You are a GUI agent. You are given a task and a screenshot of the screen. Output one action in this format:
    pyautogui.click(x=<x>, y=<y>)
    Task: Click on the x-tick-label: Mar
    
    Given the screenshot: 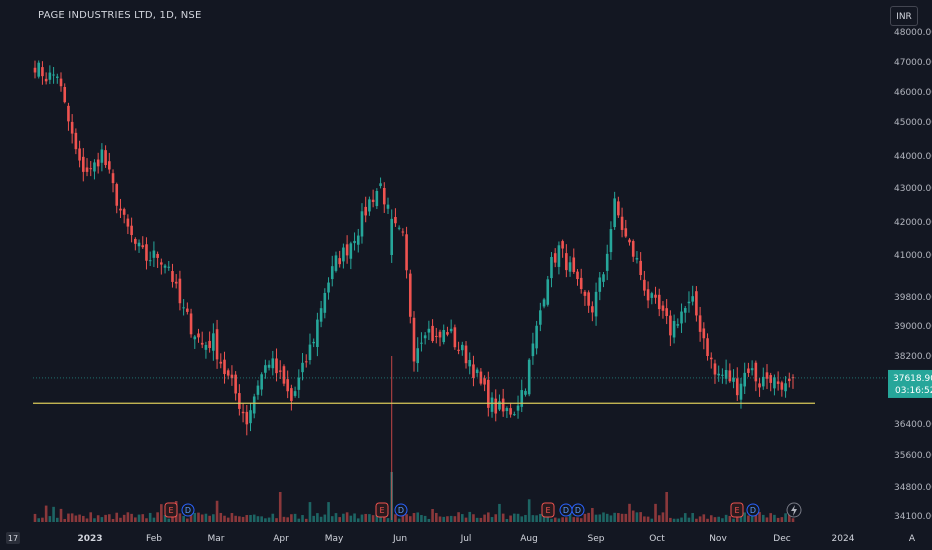 What is the action you would take?
    pyautogui.click(x=216, y=539)
    